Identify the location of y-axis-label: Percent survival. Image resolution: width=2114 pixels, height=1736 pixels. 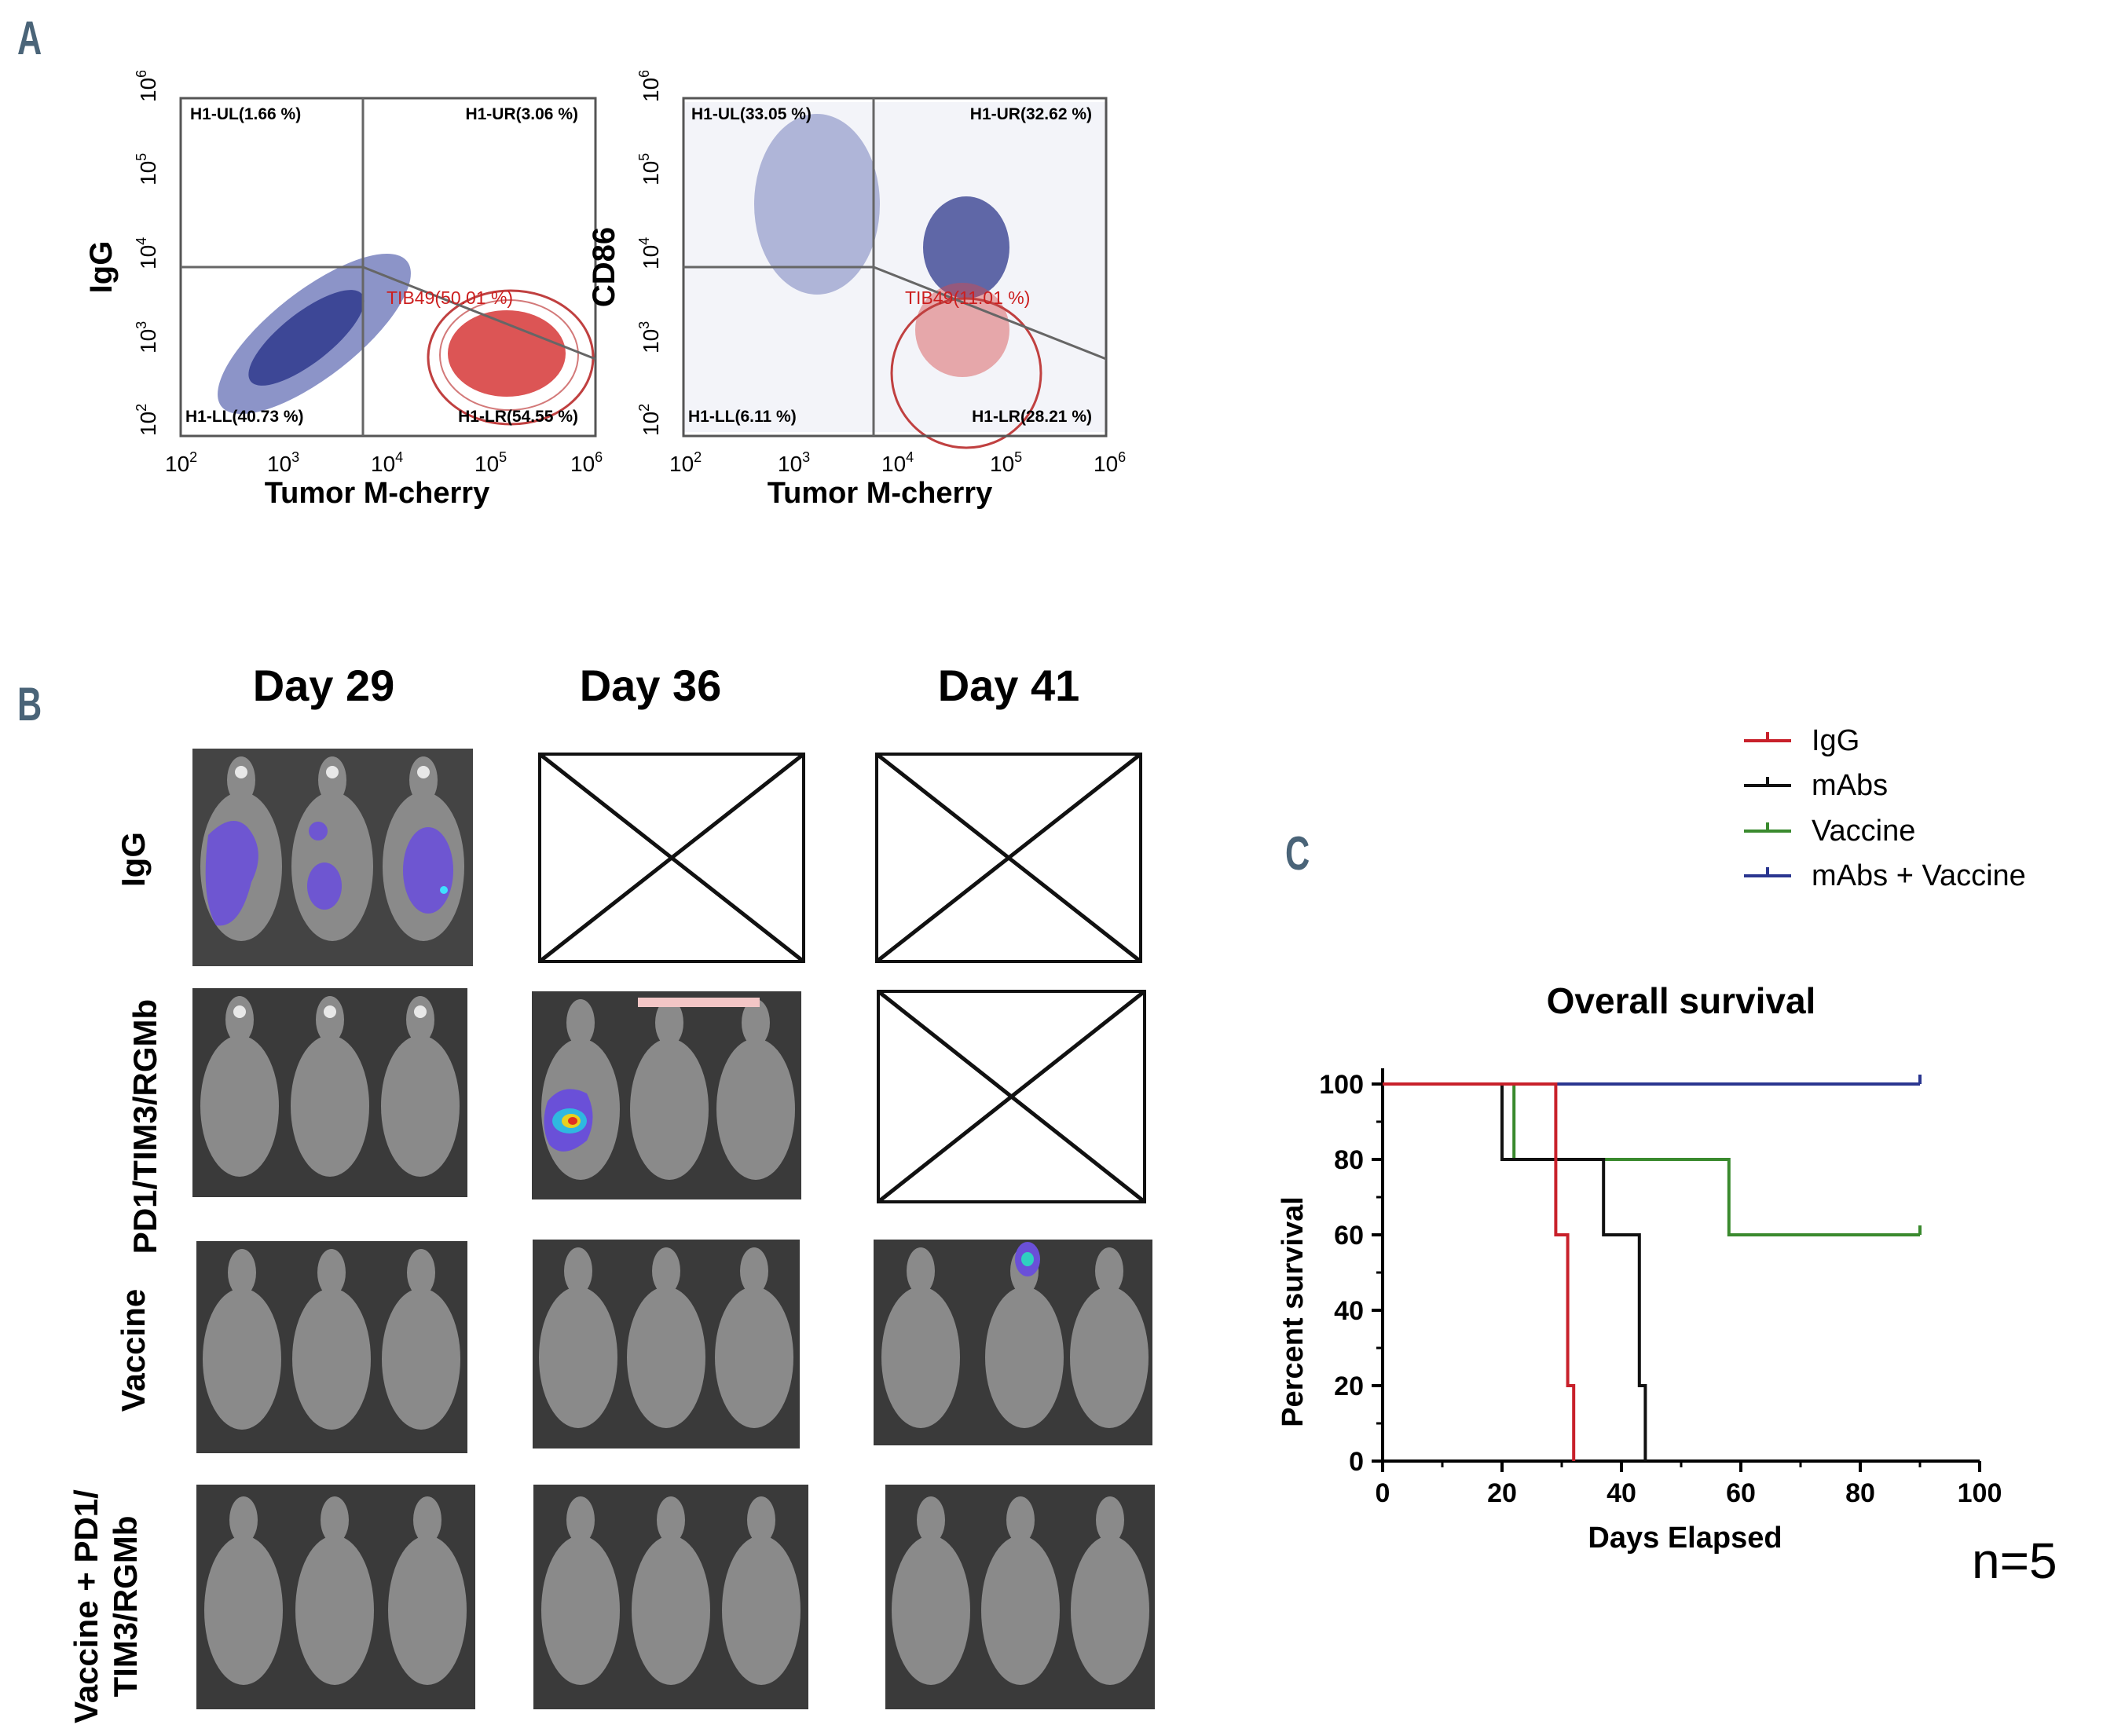
(1293, 1311).